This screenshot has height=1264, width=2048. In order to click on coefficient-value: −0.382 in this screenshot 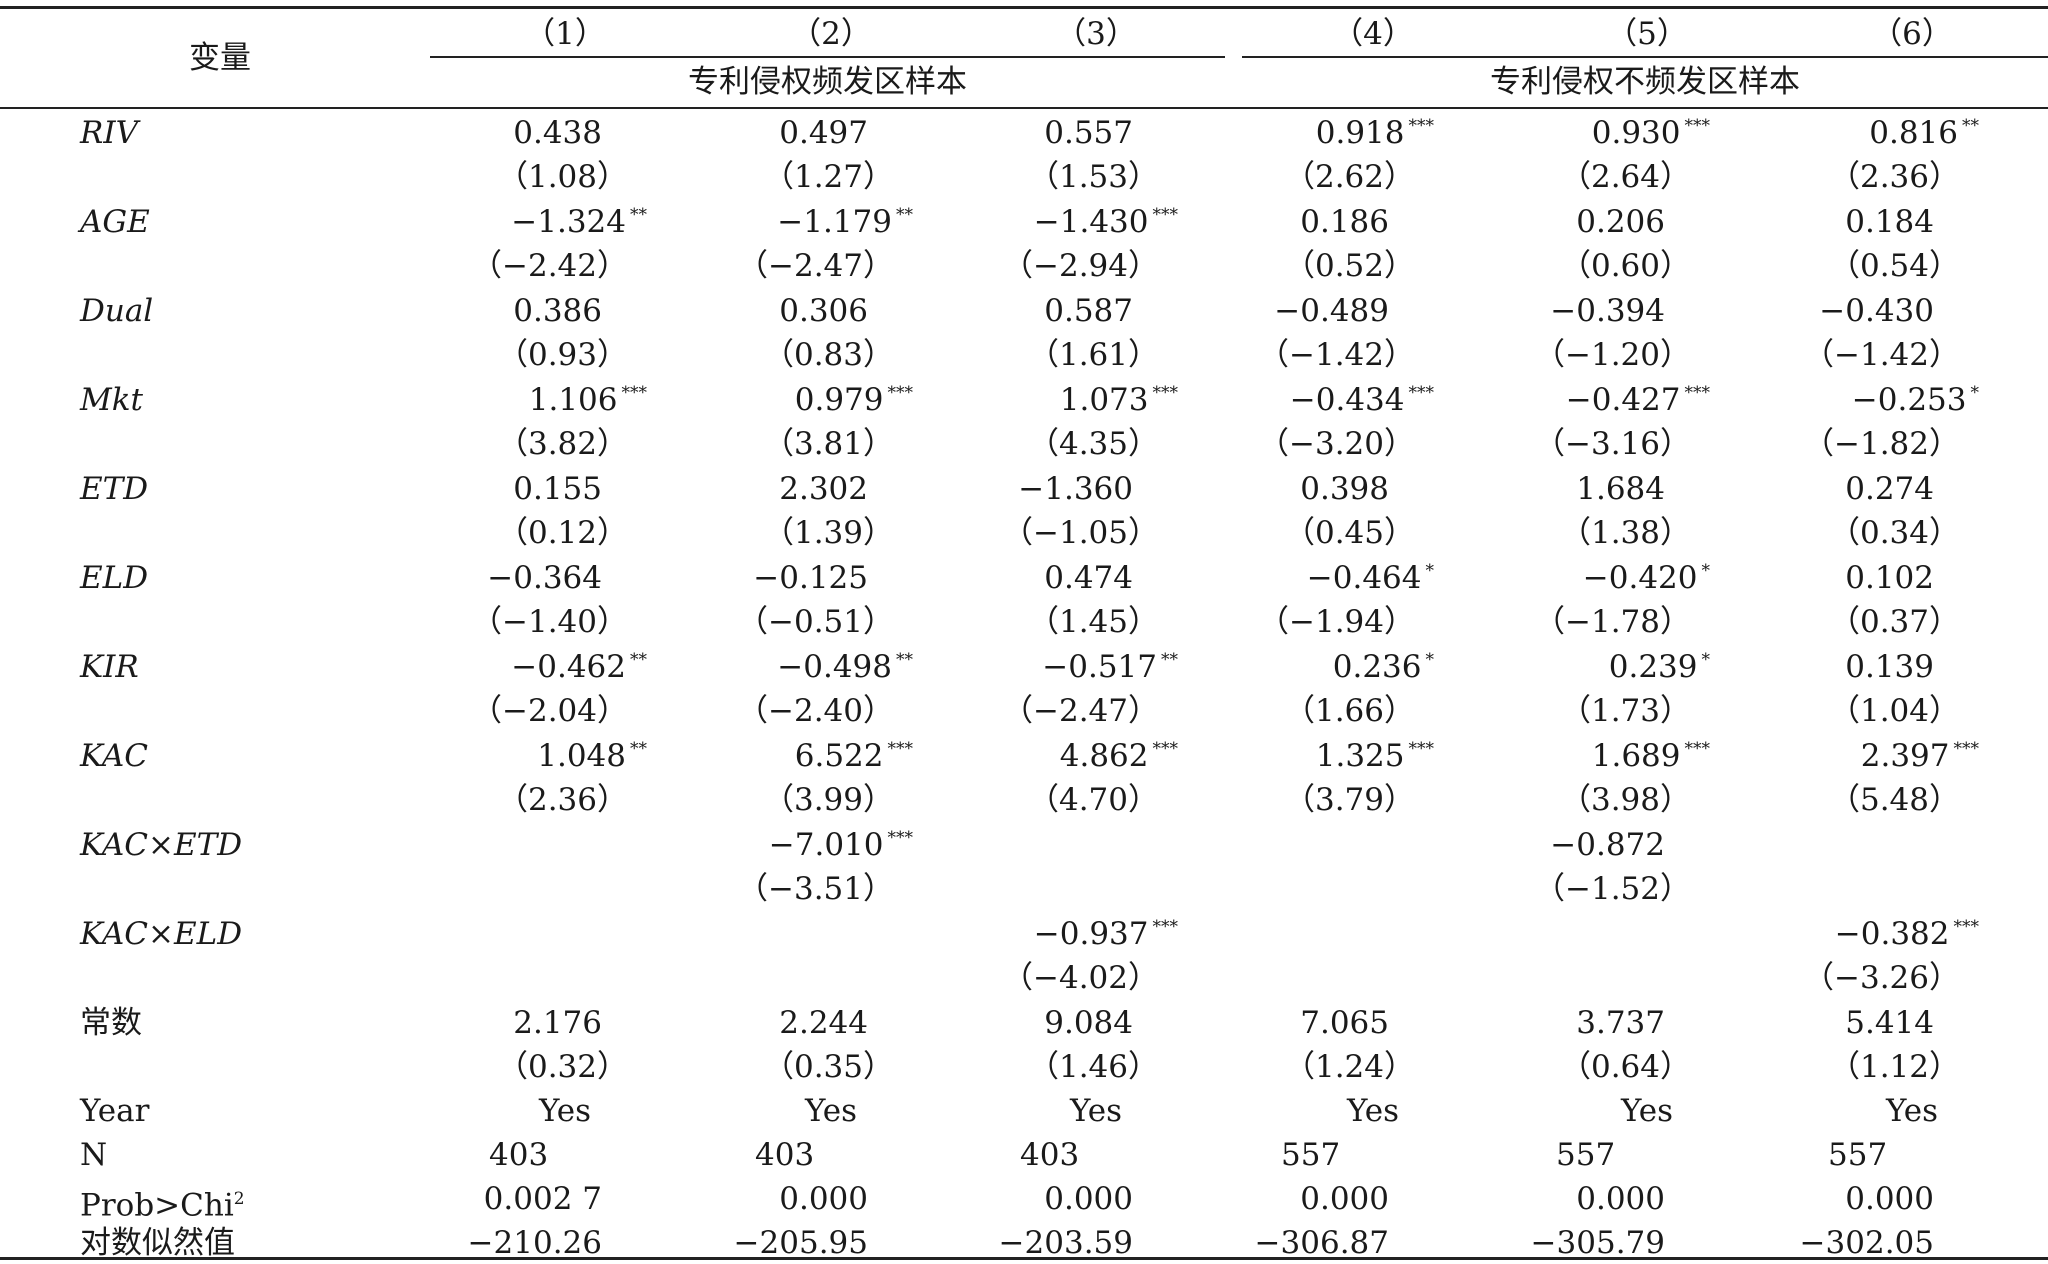, I will do `click(1892, 934)`.